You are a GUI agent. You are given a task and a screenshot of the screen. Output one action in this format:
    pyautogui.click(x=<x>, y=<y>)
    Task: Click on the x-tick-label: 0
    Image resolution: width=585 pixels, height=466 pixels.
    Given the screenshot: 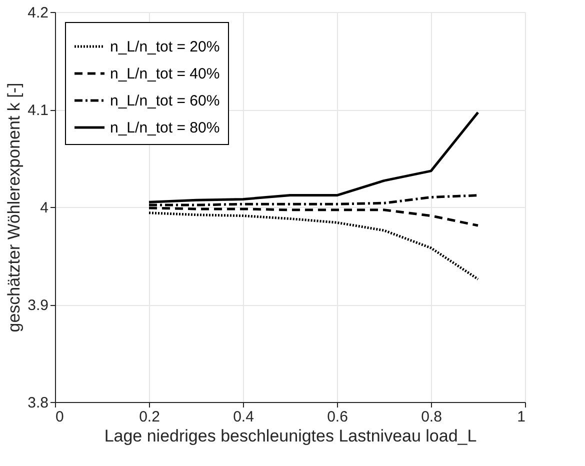 What is the action you would take?
    pyautogui.click(x=60, y=417)
    